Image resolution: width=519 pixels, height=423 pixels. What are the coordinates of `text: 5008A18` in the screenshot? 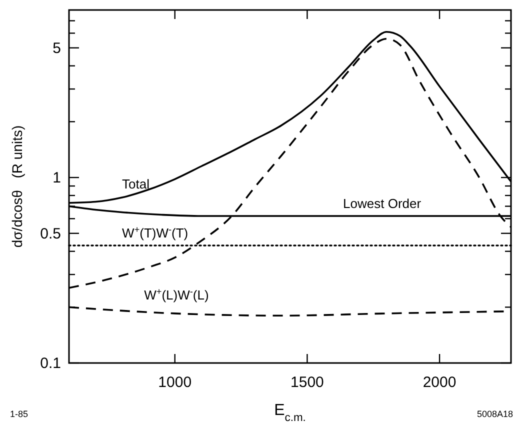 It's located at (494, 414).